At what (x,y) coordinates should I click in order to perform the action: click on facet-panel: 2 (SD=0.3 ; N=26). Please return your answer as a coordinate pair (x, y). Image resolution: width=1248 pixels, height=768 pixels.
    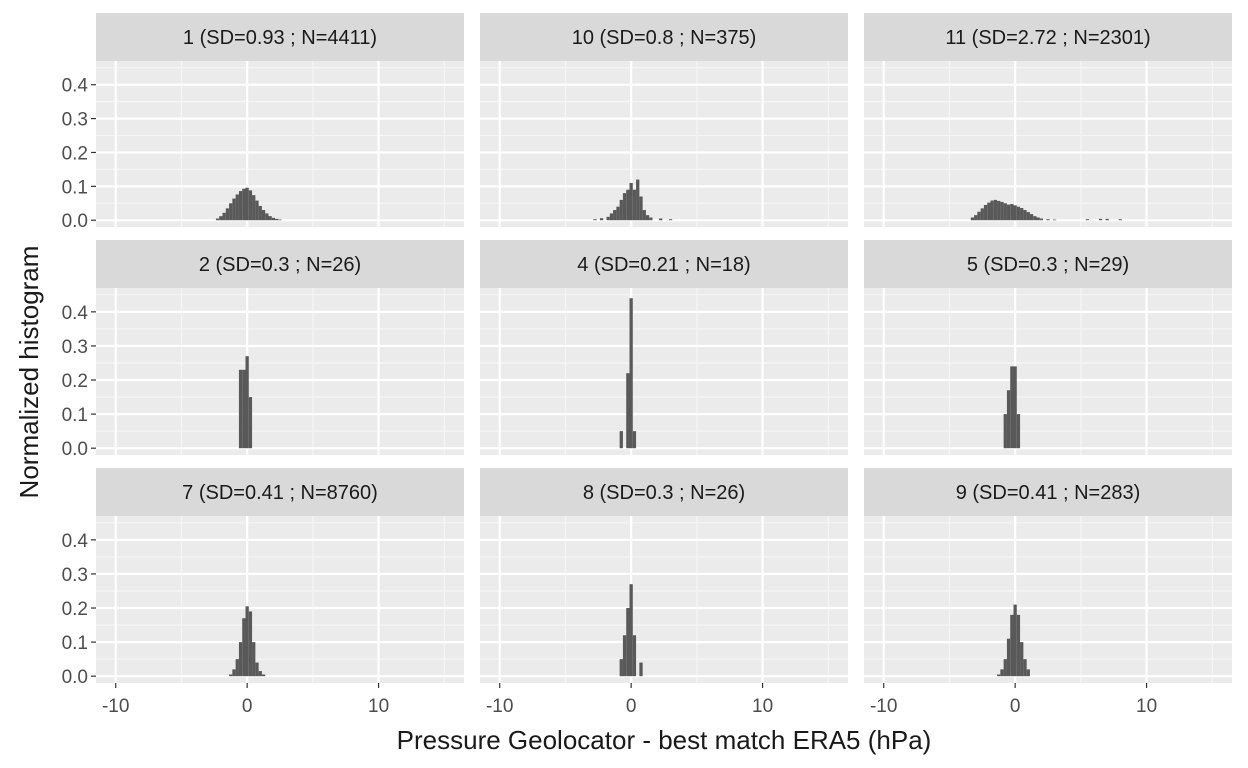
    Looking at the image, I should click on (280, 347).